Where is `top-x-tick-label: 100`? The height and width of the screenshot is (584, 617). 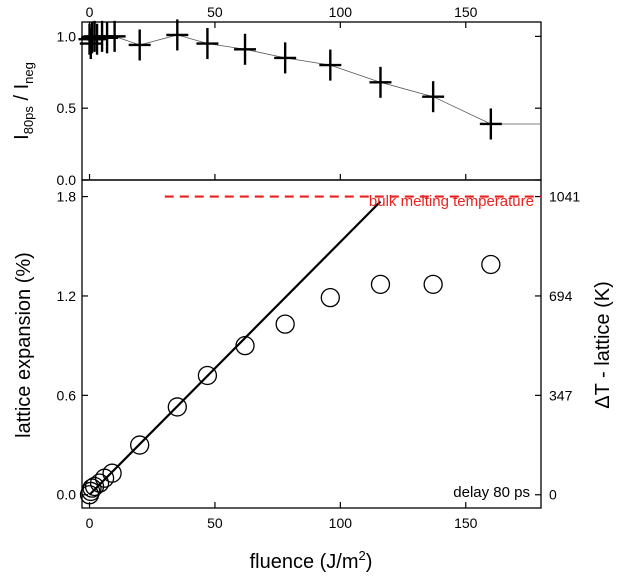
top-x-tick-label: 100 is located at coordinates (341, 12).